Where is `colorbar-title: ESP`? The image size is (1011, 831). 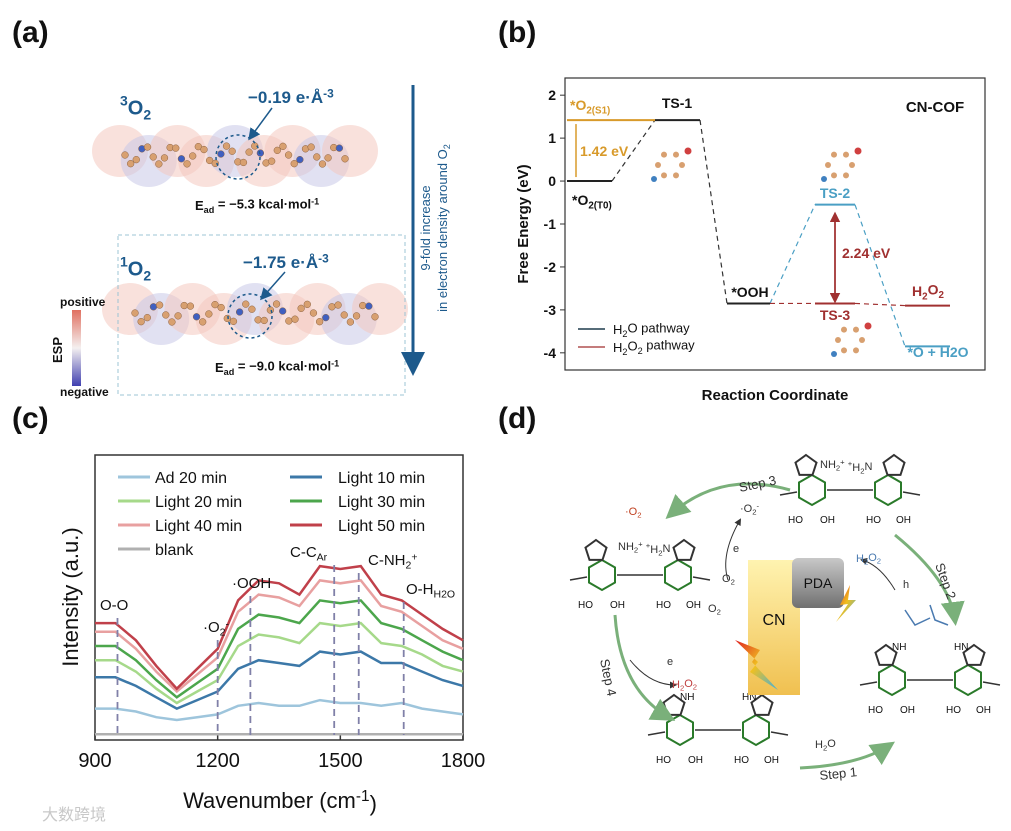 colorbar-title: ESP is located at coordinates (57, 350).